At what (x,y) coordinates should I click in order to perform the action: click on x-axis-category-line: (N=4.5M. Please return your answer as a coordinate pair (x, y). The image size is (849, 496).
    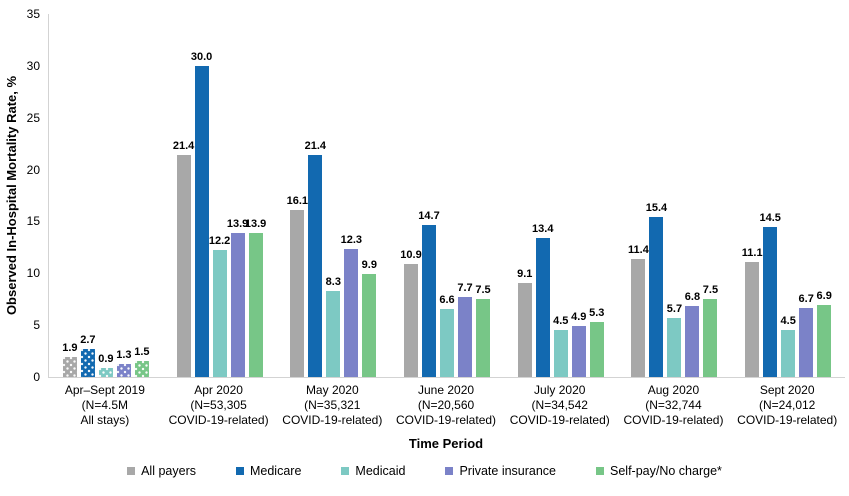
    Looking at the image, I should click on (105, 405).